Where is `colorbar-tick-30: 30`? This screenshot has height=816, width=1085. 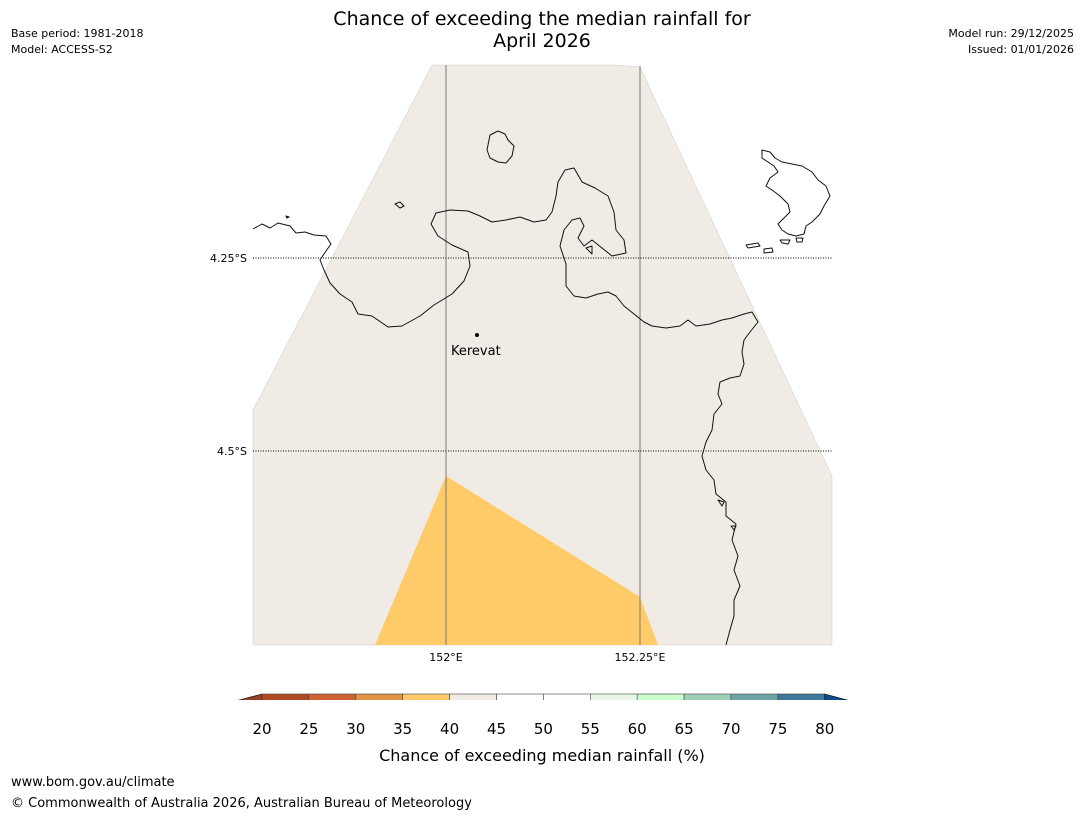 colorbar-tick-30: 30 is located at coordinates (356, 729).